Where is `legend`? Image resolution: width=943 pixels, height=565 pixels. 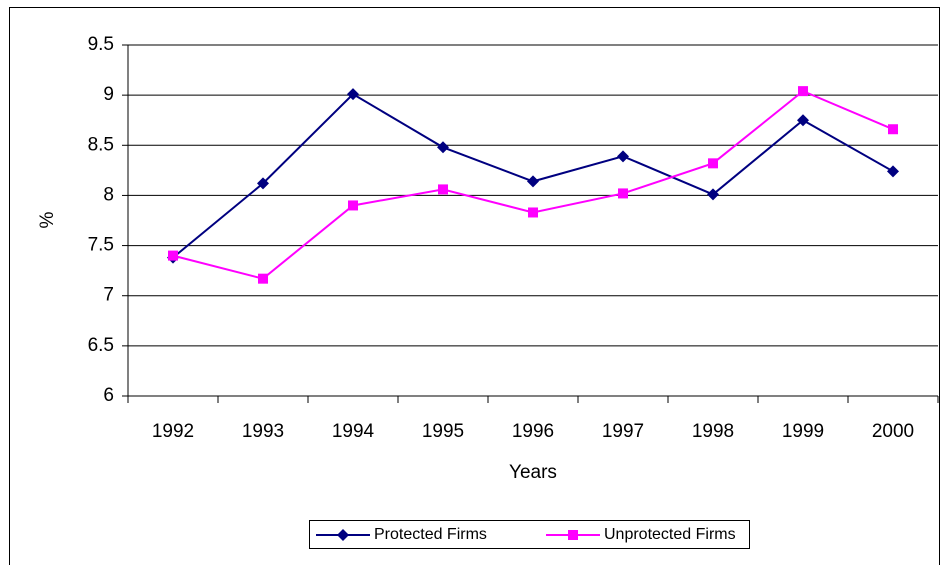 legend is located at coordinates (529, 534).